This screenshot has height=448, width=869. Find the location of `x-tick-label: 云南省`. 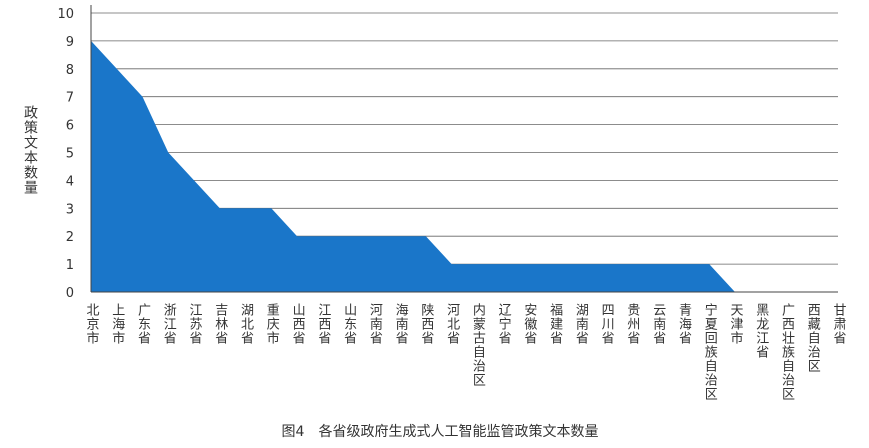

x-tick-label: 云南省 is located at coordinates (658, 324).